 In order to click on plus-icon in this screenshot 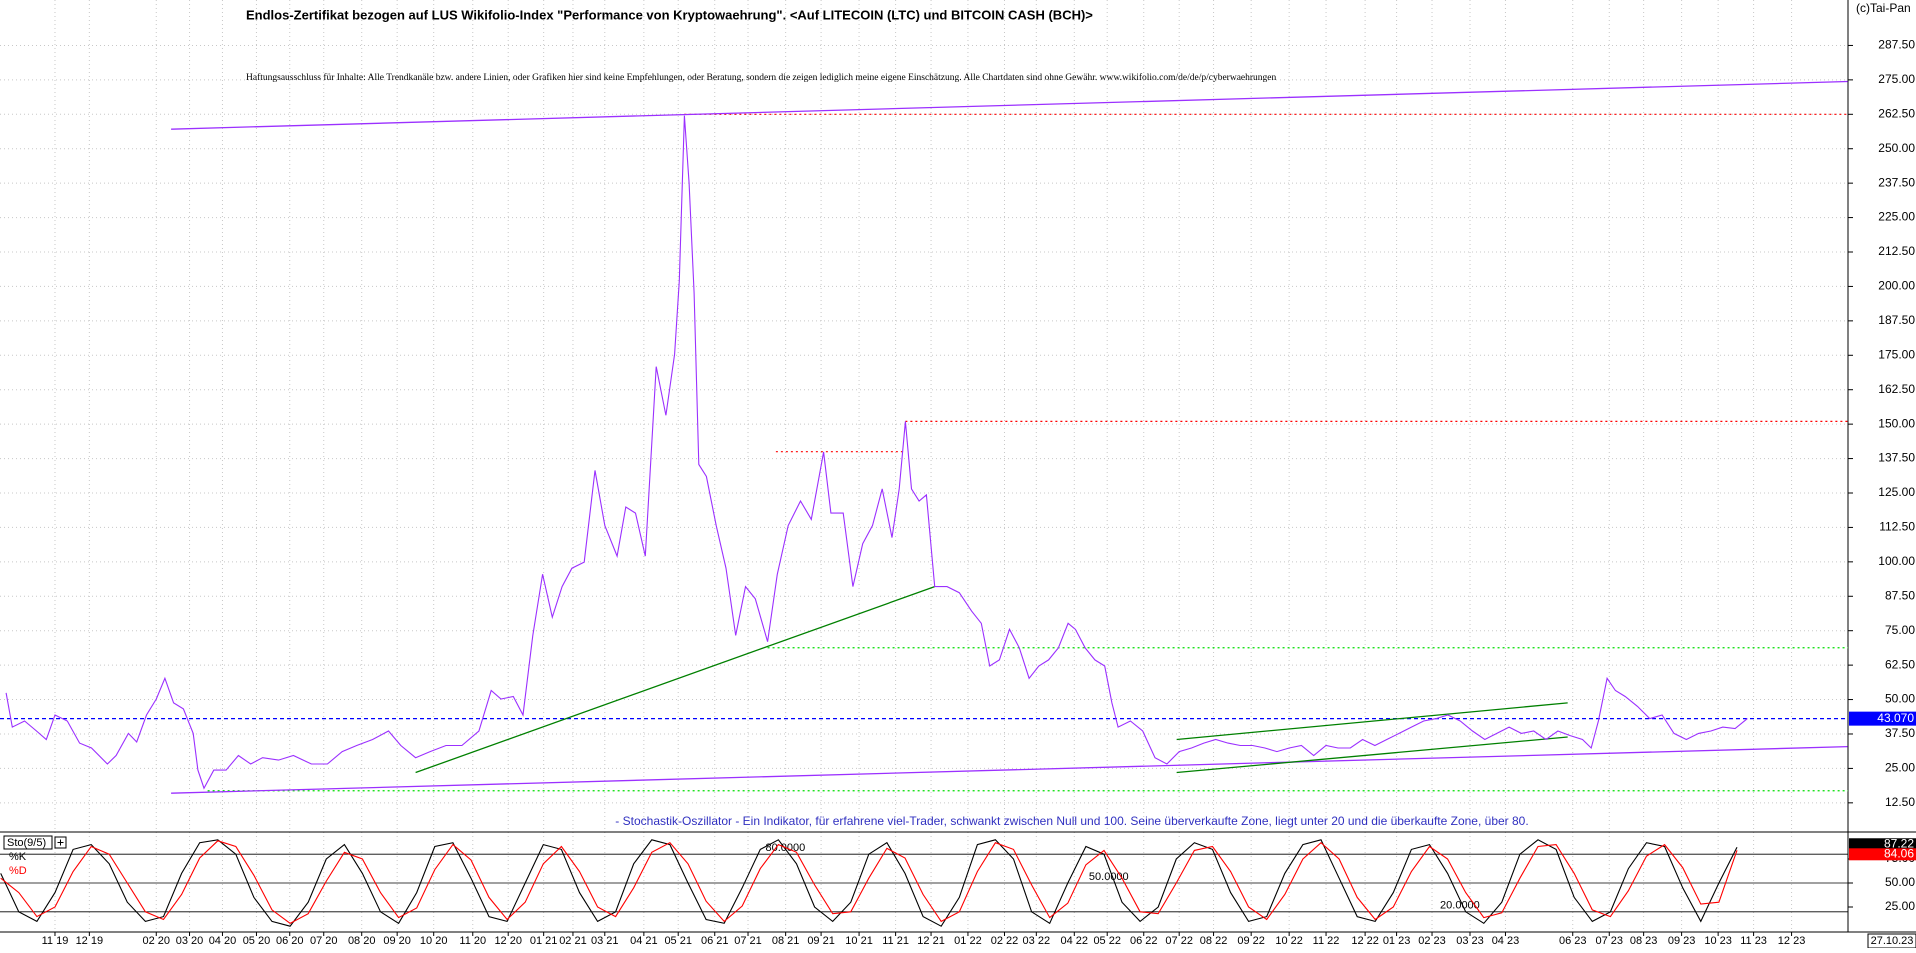, I will do `click(60, 842)`.